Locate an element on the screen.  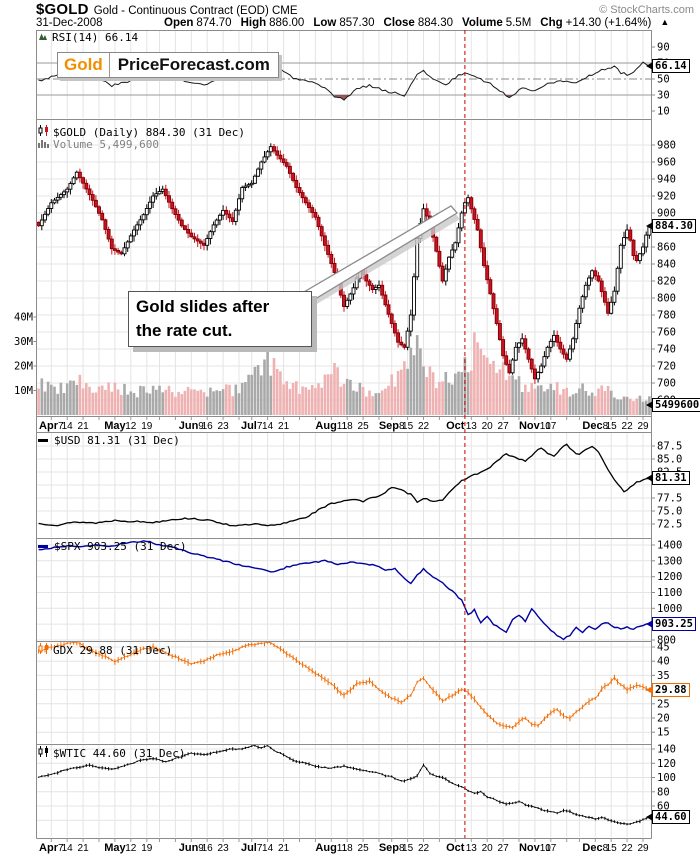
svg-text: 17 is located at coordinates (551, 848).